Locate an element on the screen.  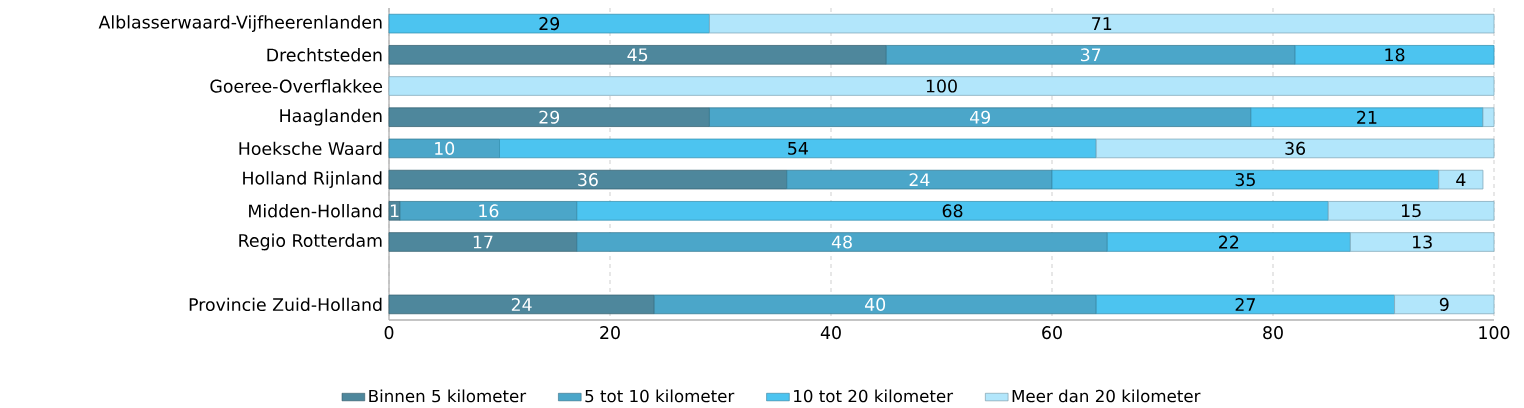
data-label: 71 is located at coordinates (1102, 23).